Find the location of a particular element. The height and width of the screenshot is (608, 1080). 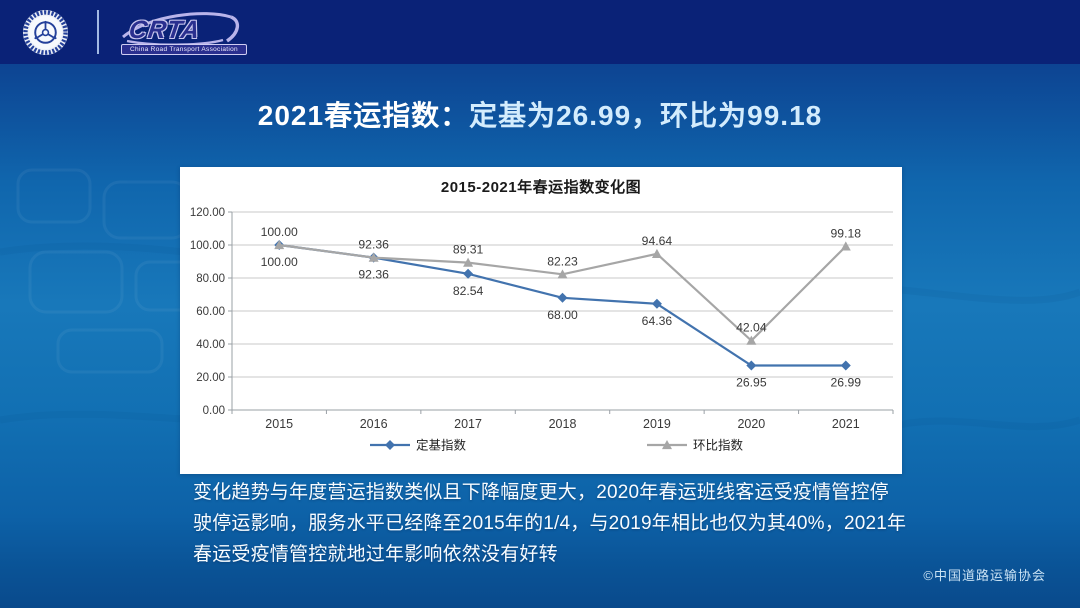

association-seal-logo is located at coordinates (45, 32).